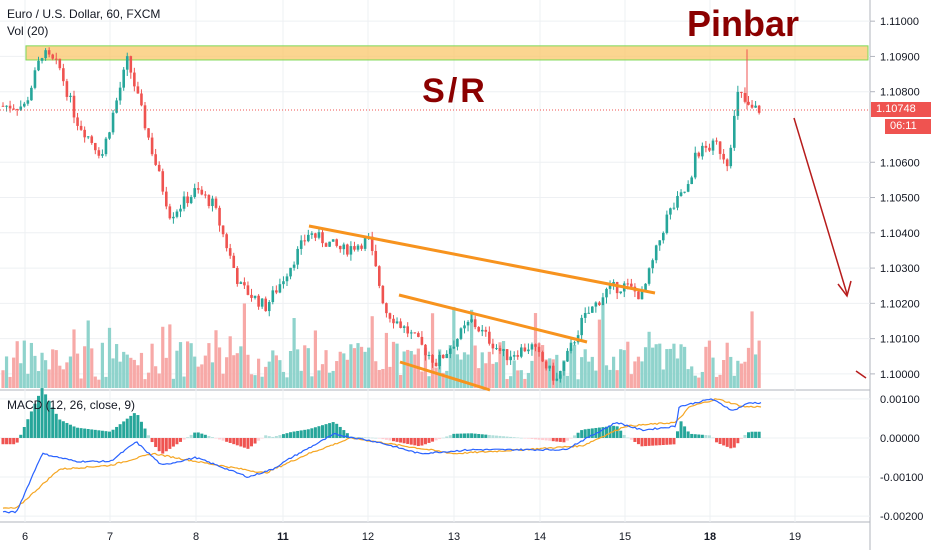 The height and width of the screenshot is (555, 932). What do you see at coordinates (901, 478) in the screenshot?
I see `macd-tick-label: -0.00100` at bounding box center [901, 478].